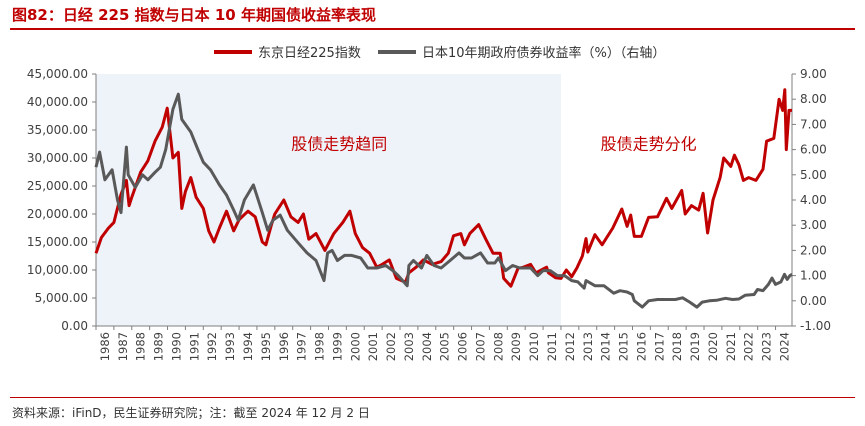  I want to click on x-tick-label: 2003, so click(409, 346).